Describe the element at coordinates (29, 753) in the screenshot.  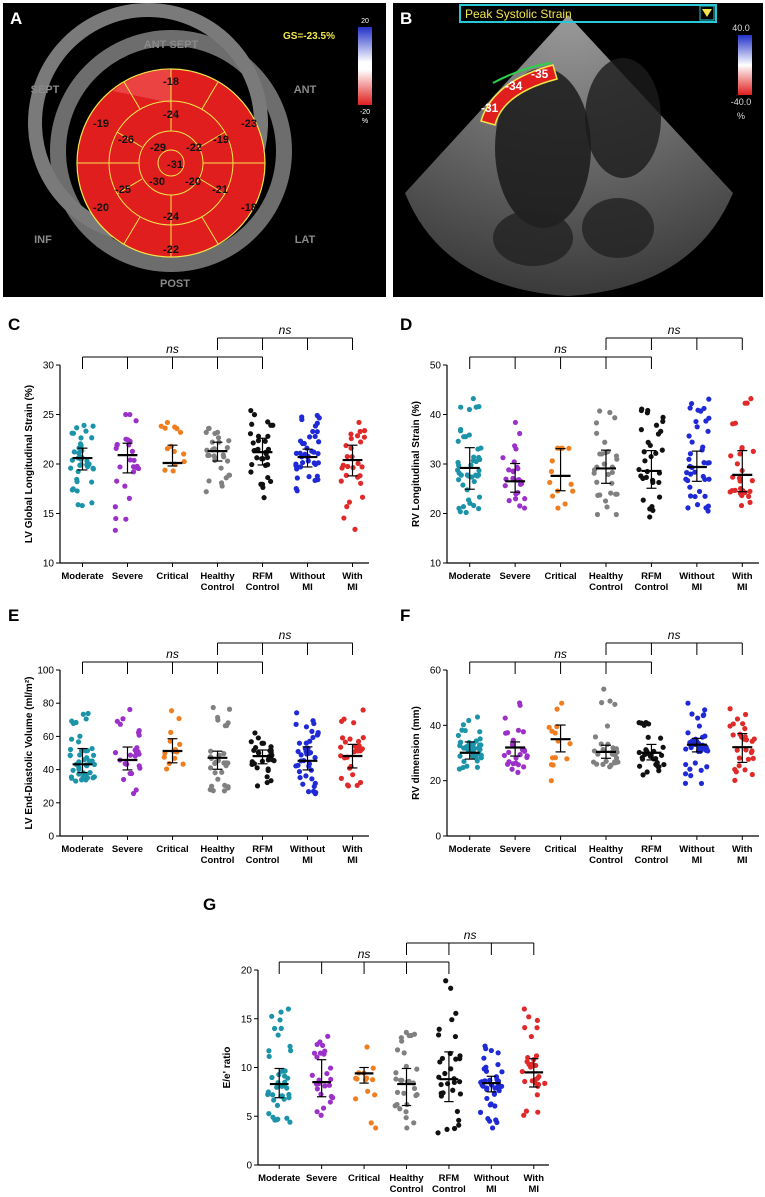
I see `y-axis-label: LV End-Diastolic Volume (ml/m²)` at that location.